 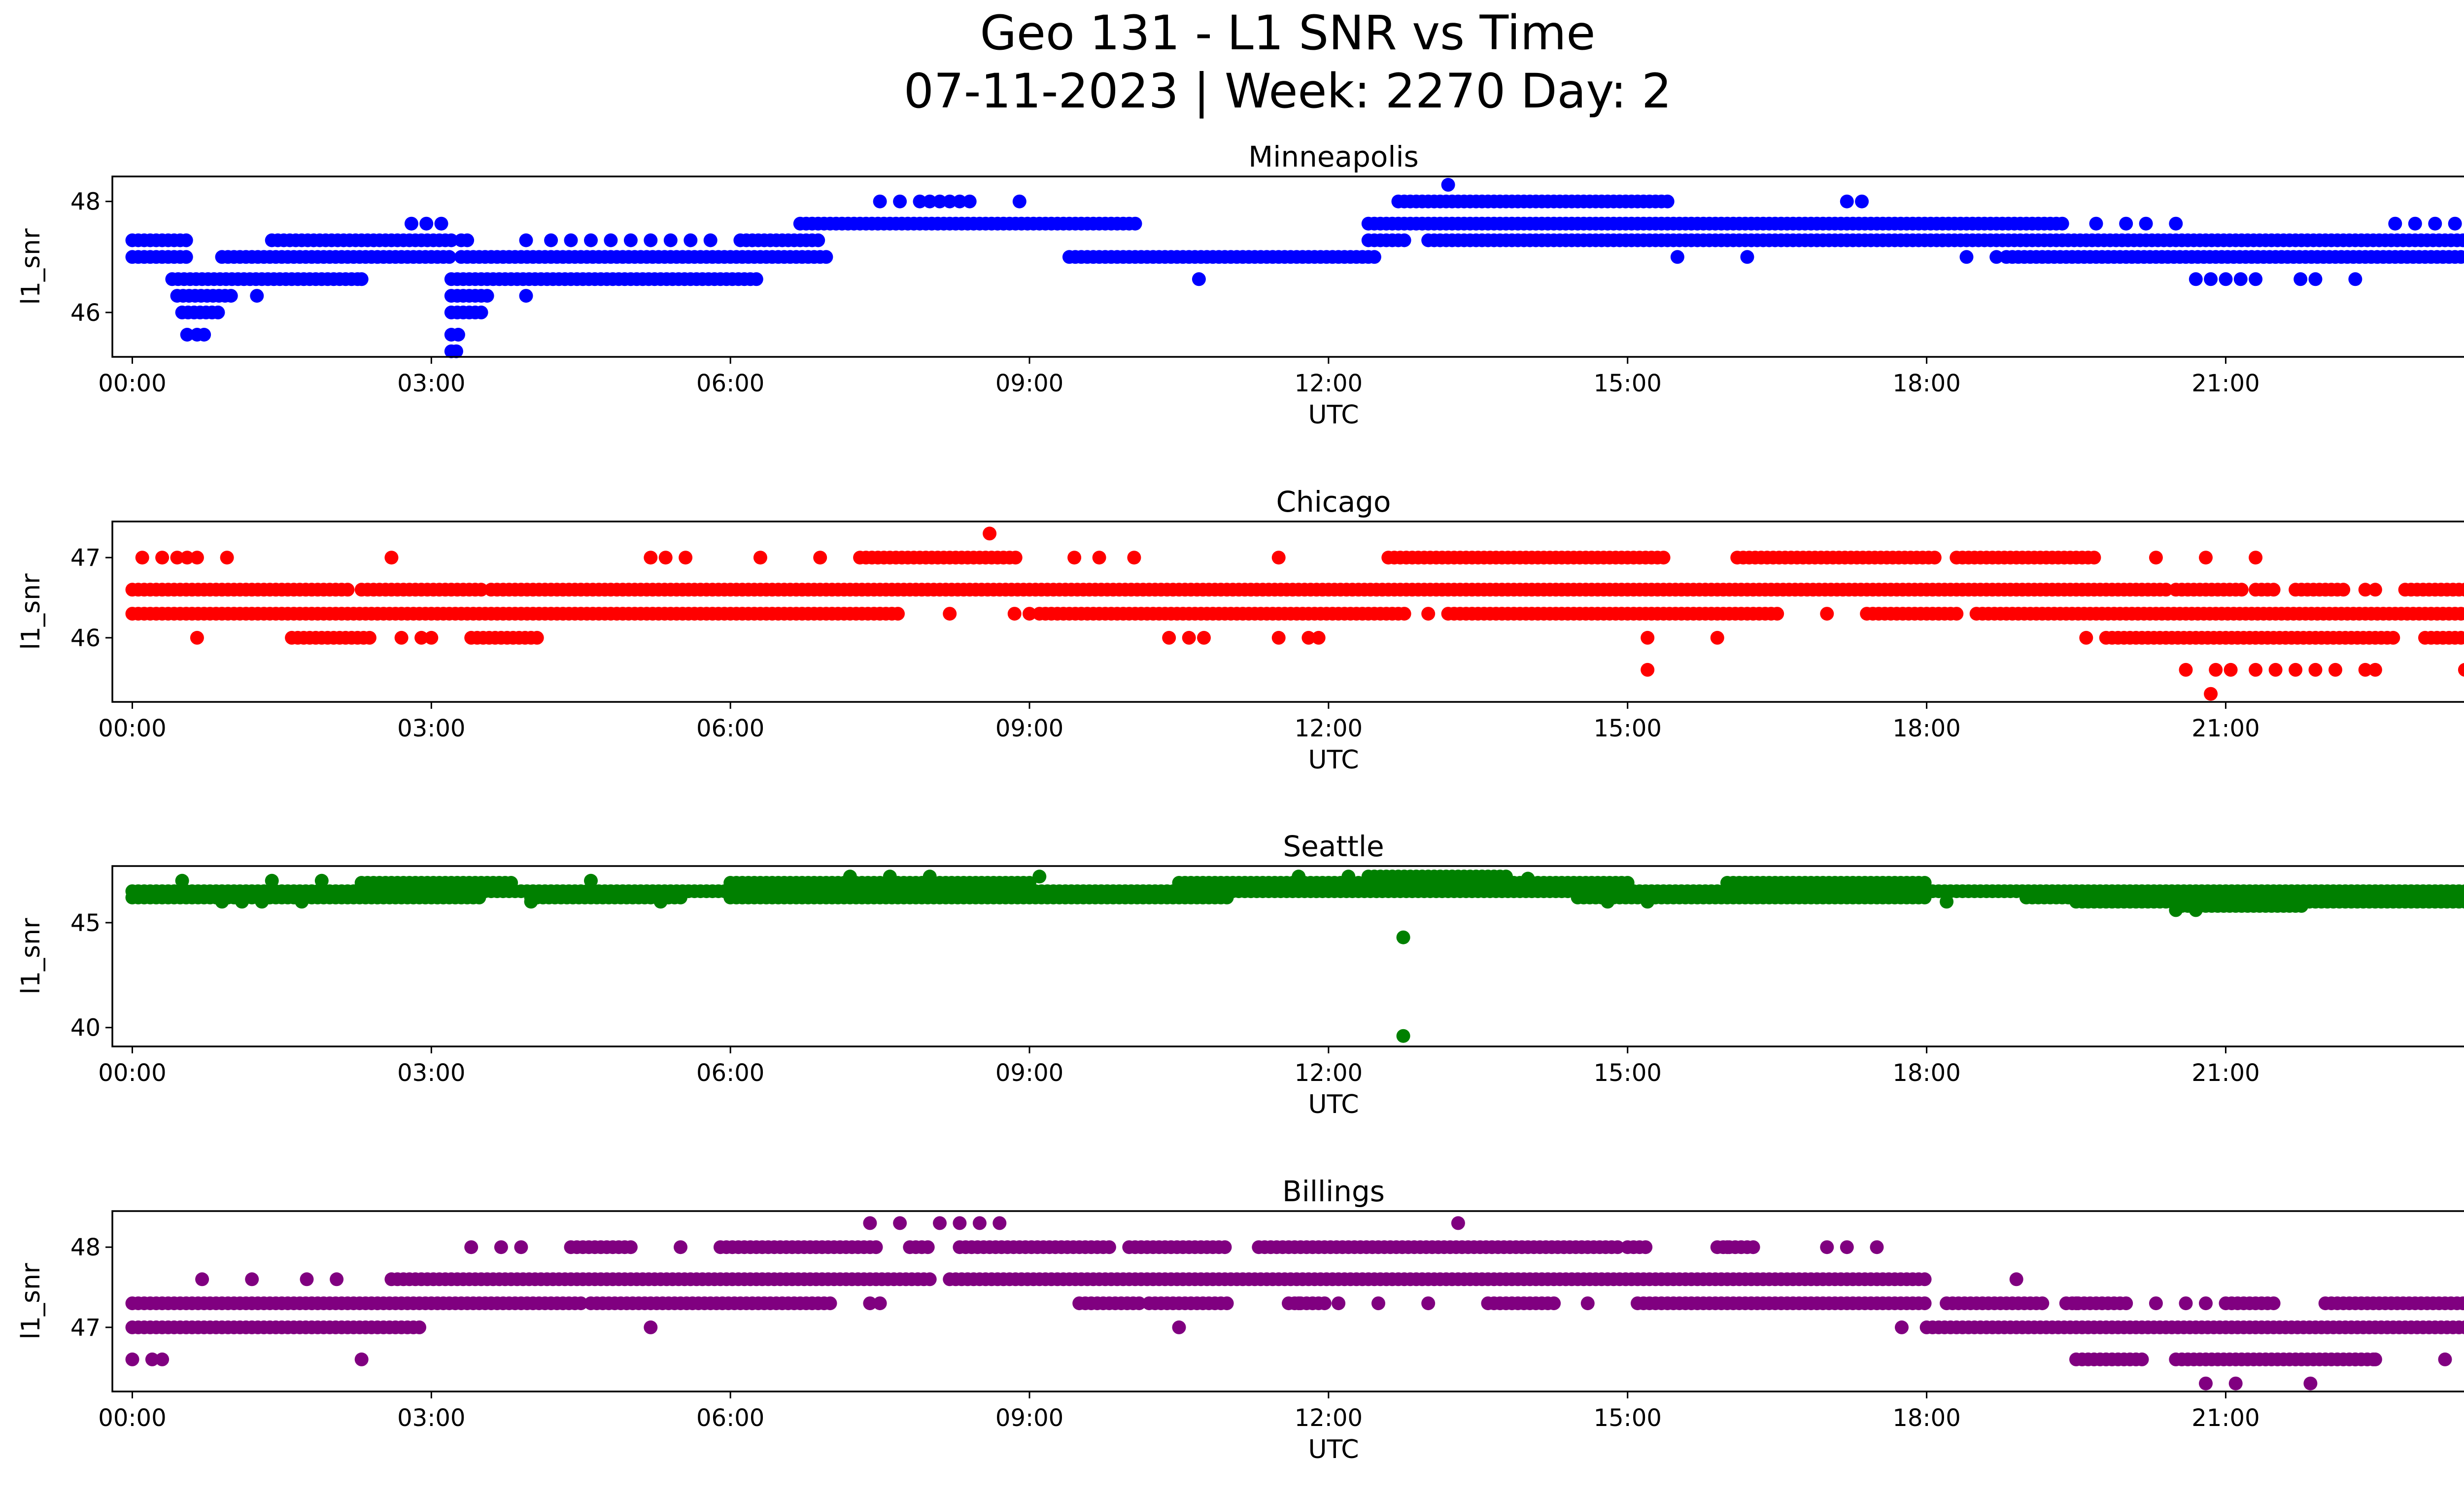 What do you see at coordinates (85, 923) in the screenshot?
I see `y-tick-label: 45` at bounding box center [85, 923].